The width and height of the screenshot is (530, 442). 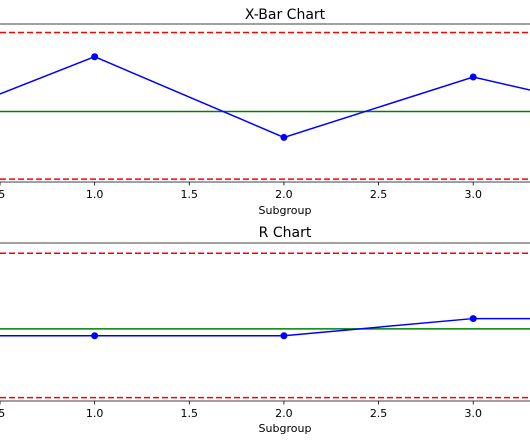 I want to click on xbar-xtick-label: 1.5, so click(x=190, y=194).